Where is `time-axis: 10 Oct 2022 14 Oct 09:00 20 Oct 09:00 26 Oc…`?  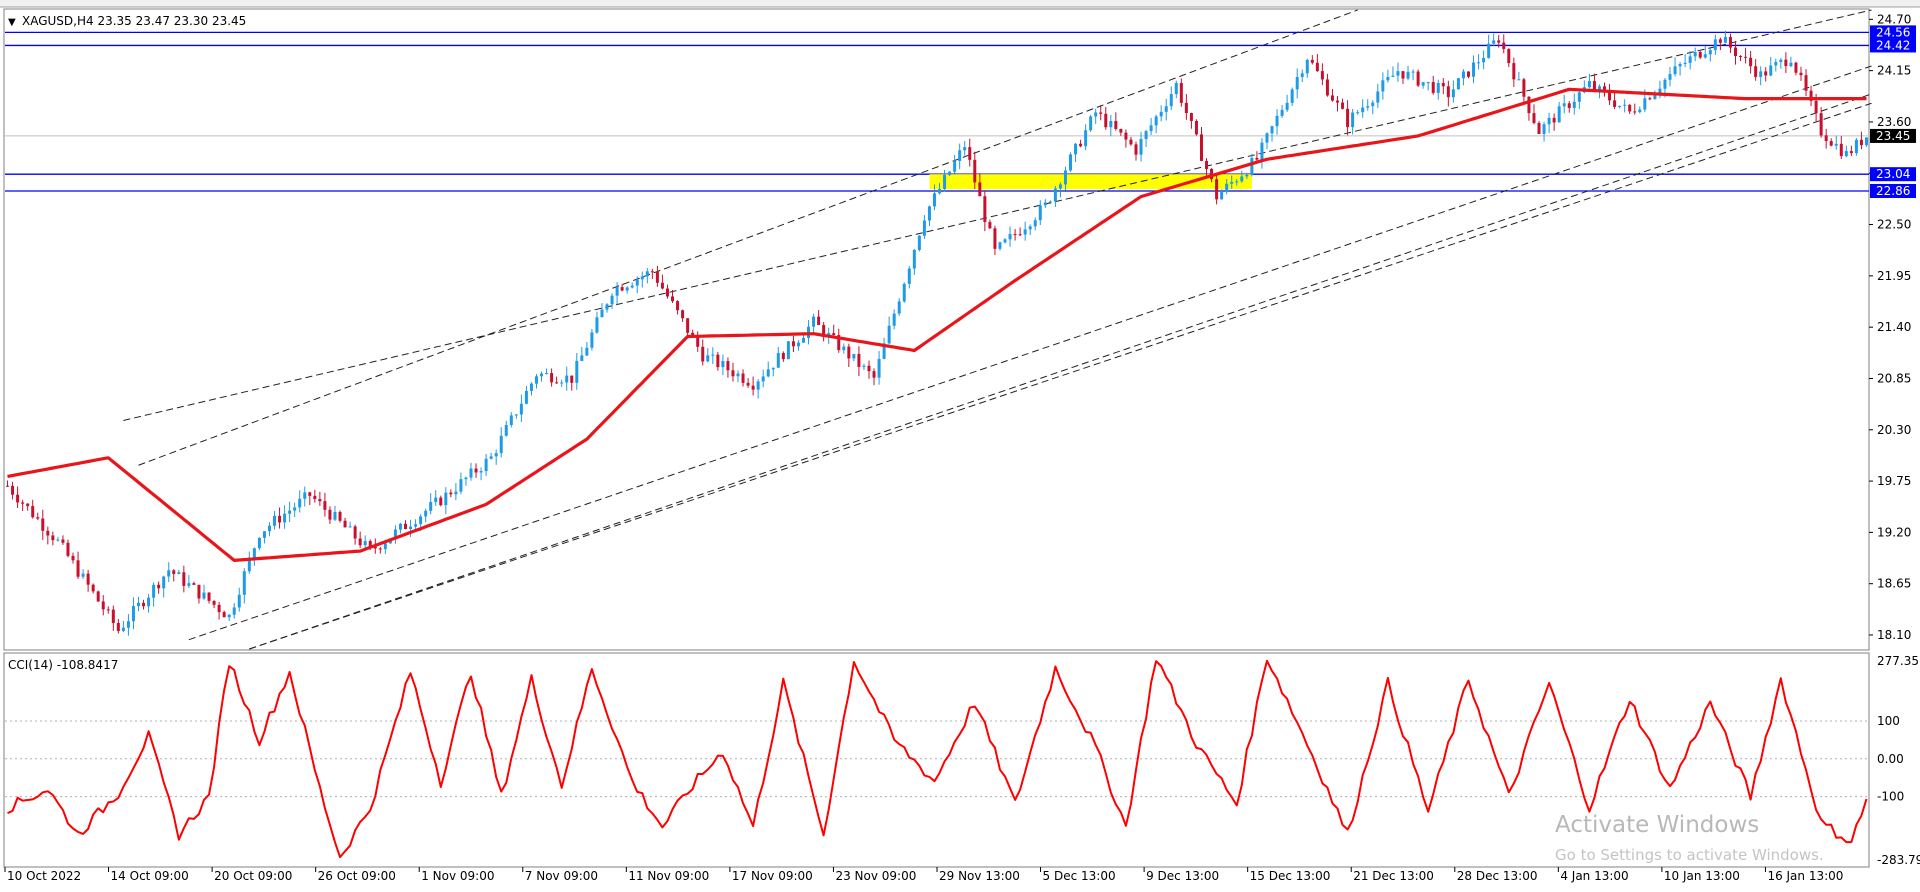 time-axis: 10 Oct 2022 14 Oct 09:00 20 Oct 09:00 26 Oc… is located at coordinates (923, 875).